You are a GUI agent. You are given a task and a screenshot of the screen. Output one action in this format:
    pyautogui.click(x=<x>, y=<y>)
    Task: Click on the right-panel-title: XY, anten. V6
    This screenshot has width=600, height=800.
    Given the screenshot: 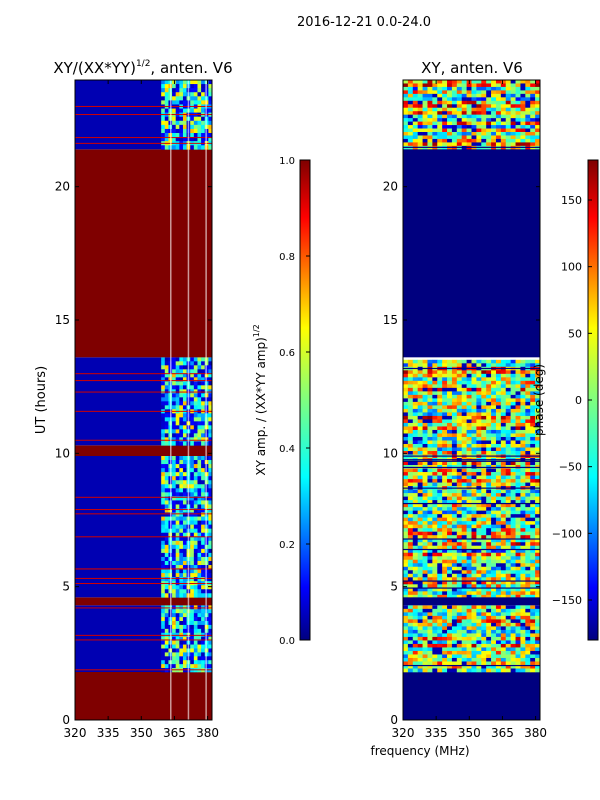 What is the action you would take?
    pyautogui.click(x=472, y=68)
    